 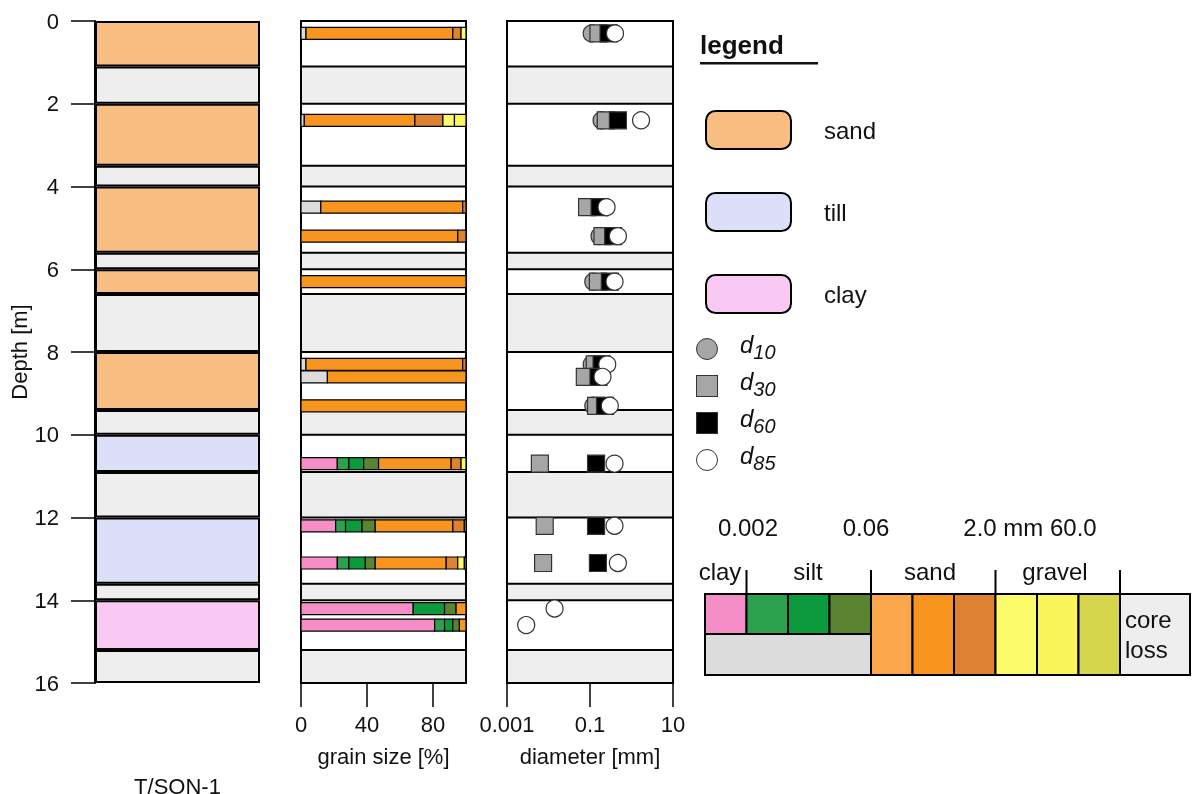 What do you see at coordinates (866, 528) in the screenshot?
I see `text: 0.06` at bounding box center [866, 528].